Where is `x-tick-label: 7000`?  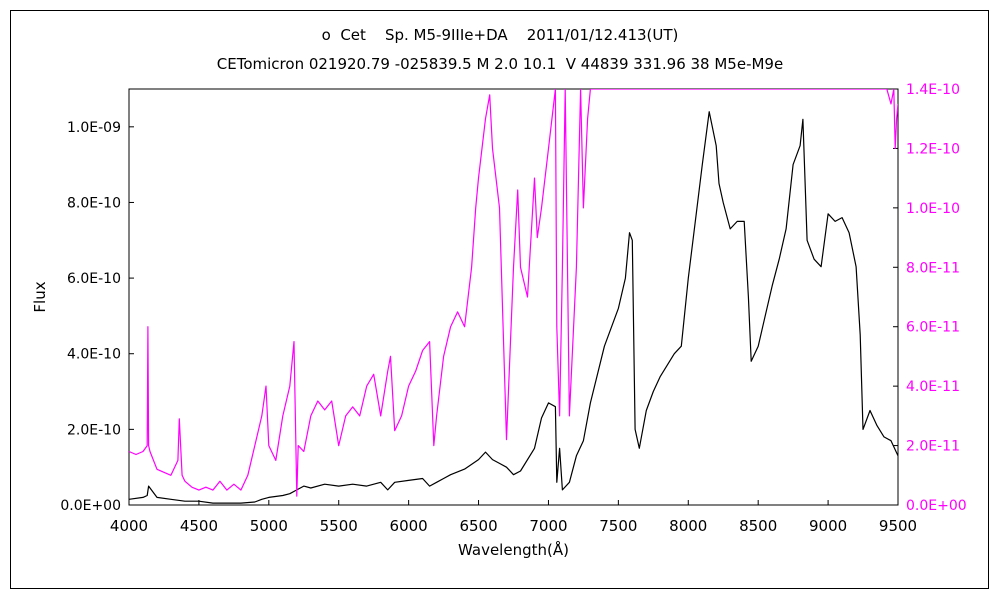
x-tick-label: 7000 is located at coordinates (548, 526).